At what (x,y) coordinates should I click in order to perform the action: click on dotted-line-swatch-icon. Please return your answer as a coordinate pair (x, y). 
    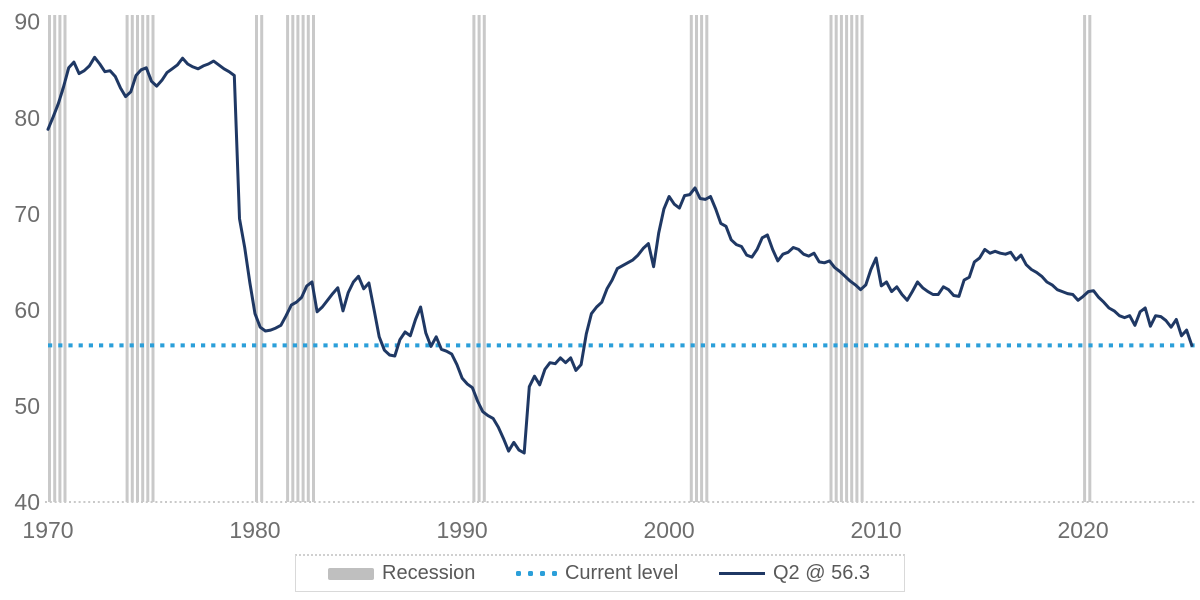
    Looking at the image, I should click on (536, 573).